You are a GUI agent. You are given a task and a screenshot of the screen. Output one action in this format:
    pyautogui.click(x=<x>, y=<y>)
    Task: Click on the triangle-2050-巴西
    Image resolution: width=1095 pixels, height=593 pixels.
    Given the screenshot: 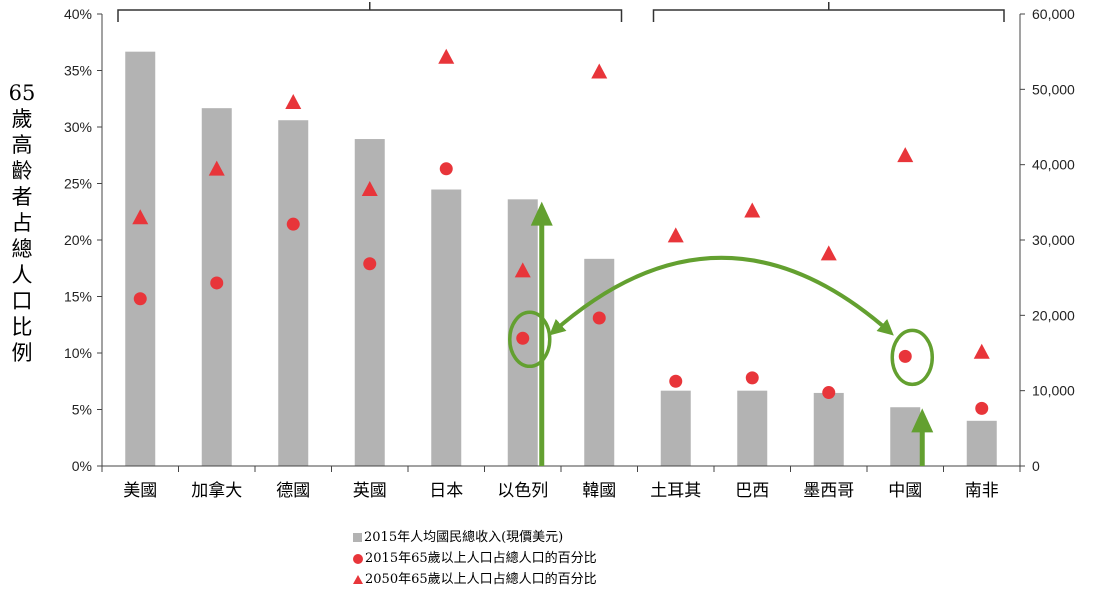 What is the action you would take?
    pyautogui.click(x=752, y=210)
    